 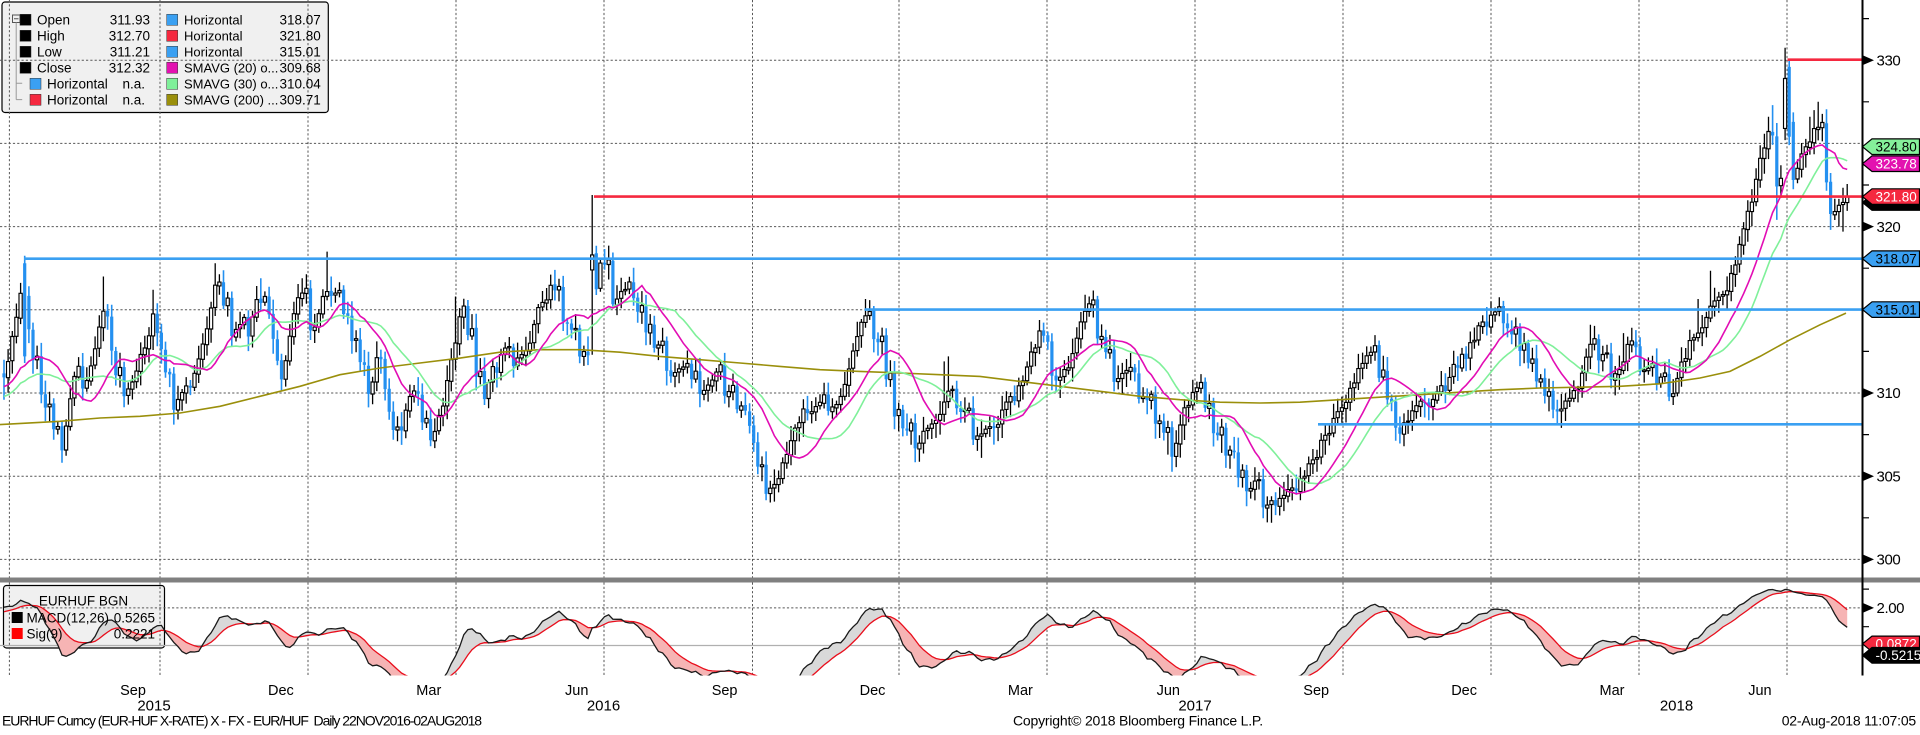 What do you see at coordinates (130, 20) in the screenshot?
I see `svg-text: 311.93` at bounding box center [130, 20].